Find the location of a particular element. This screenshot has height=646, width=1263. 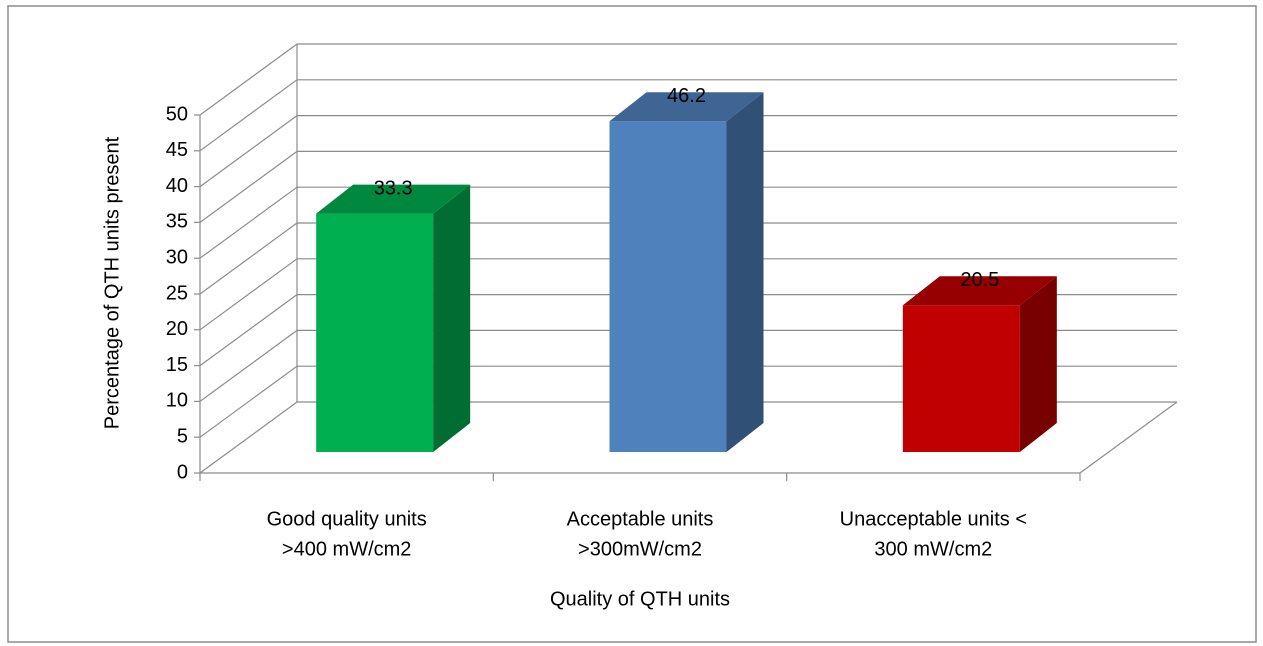

x-tick-label: Unacceptable units < is located at coordinates (933, 519).